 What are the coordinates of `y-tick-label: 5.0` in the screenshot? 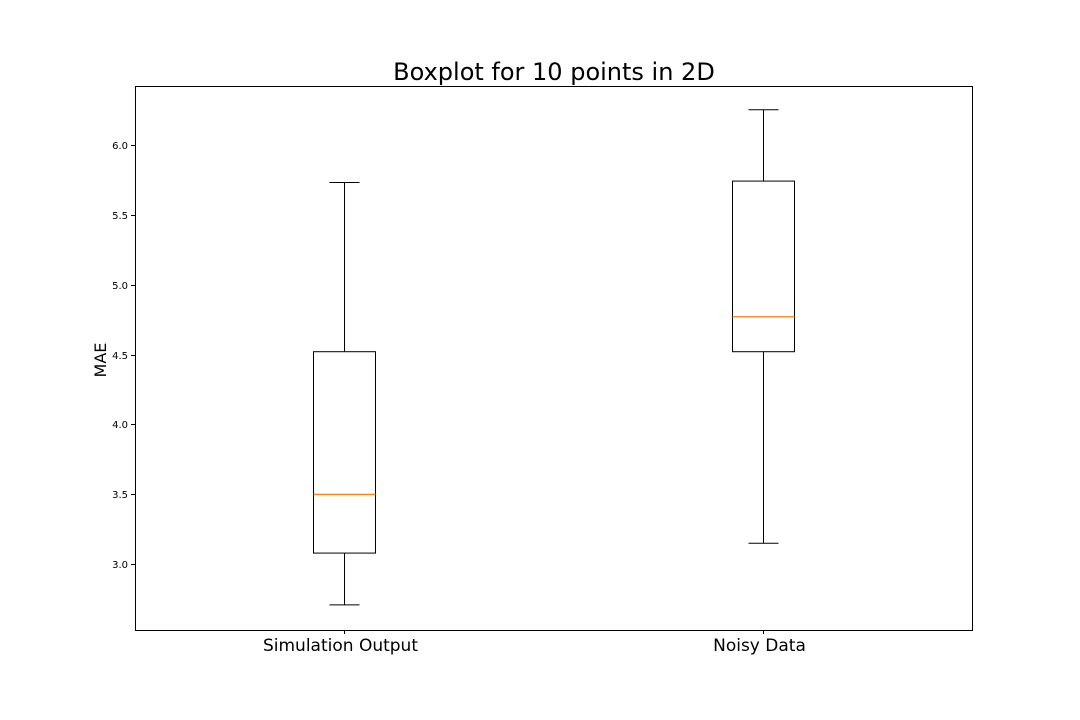 It's located at (120, 286).